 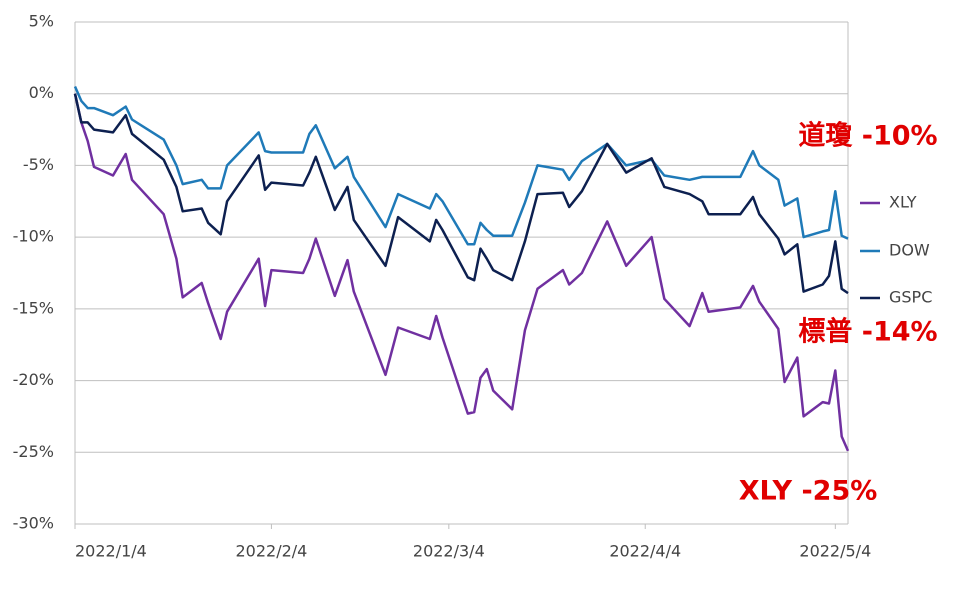 What do you see at coordinates (33, 451) in the screenshot?
I see `y-tick-label: -25%` at bounding box center [33, 451].